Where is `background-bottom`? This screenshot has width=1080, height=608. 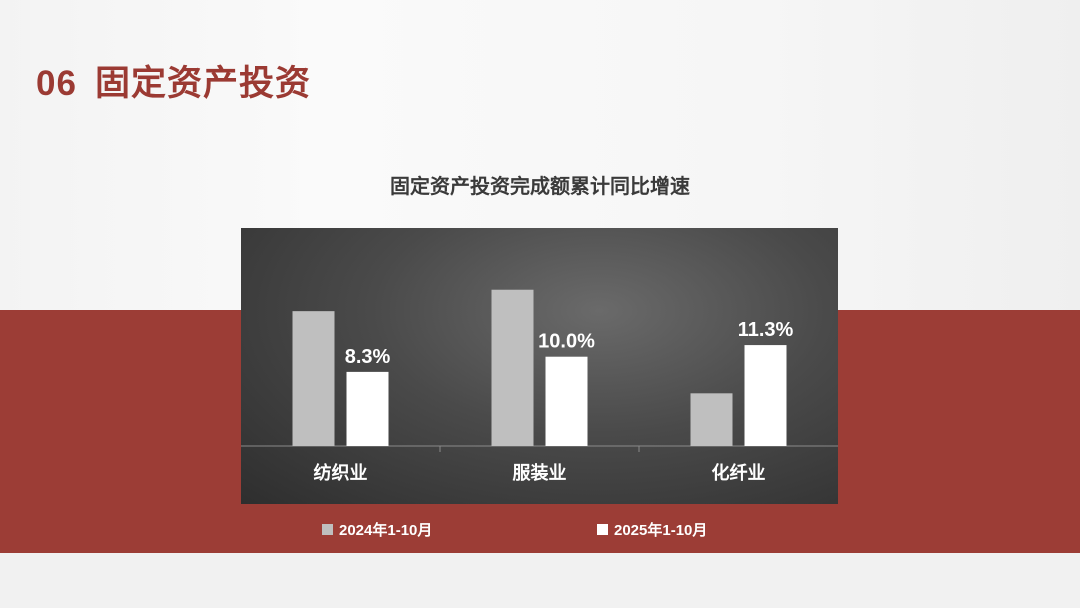 background-bottom is located at coordinates (540, 580).